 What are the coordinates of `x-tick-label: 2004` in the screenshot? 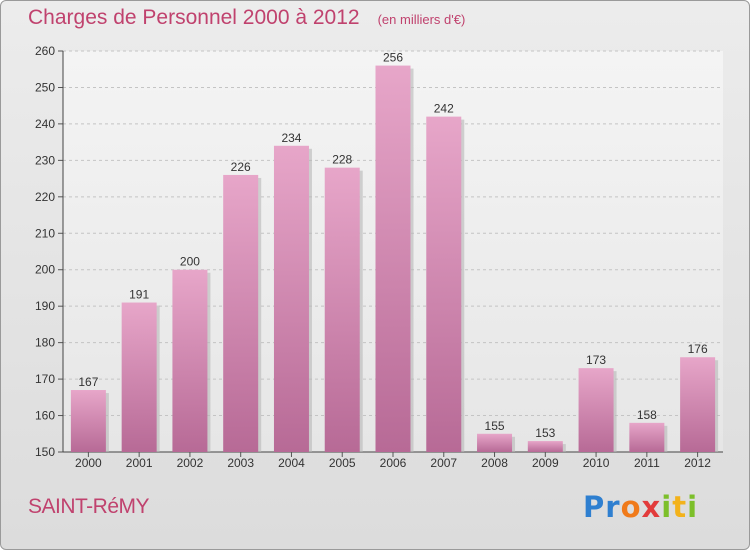 It's located at (291, 463).